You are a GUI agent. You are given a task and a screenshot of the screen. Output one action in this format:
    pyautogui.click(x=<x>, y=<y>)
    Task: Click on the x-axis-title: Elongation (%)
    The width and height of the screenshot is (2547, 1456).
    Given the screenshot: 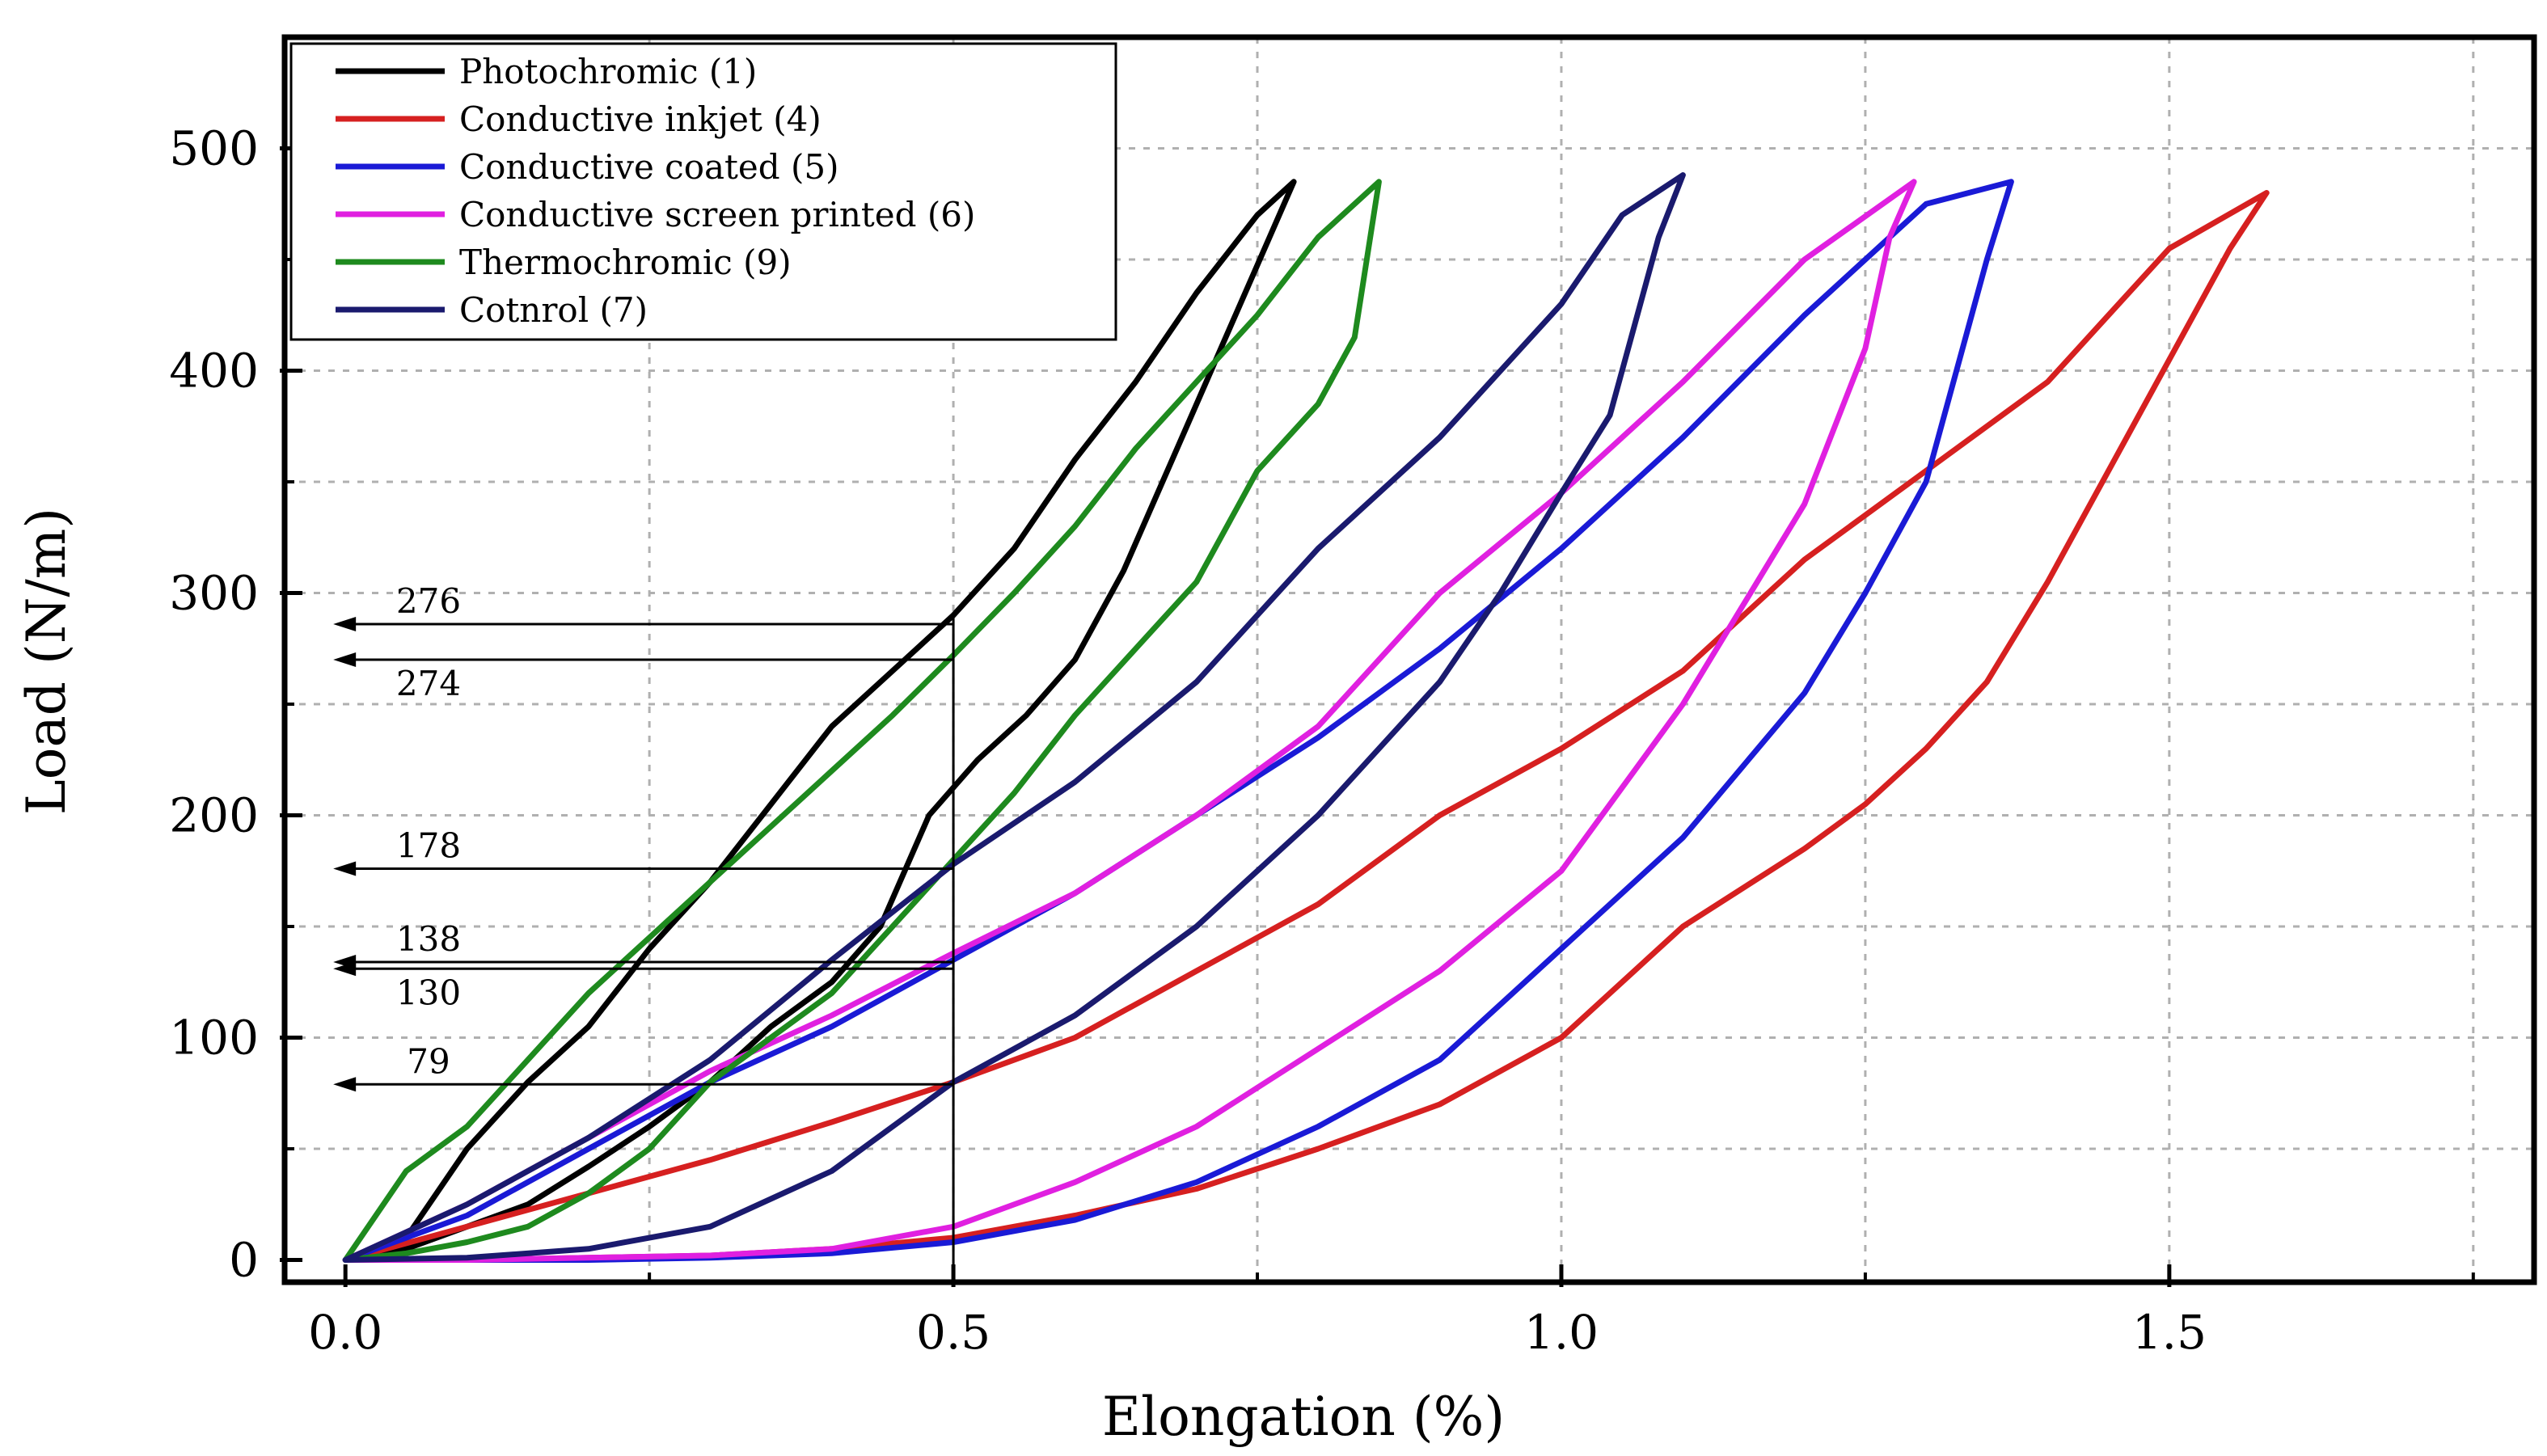 What is the action you would take?
    pyautogui.click(x=1303, y=1417)
    